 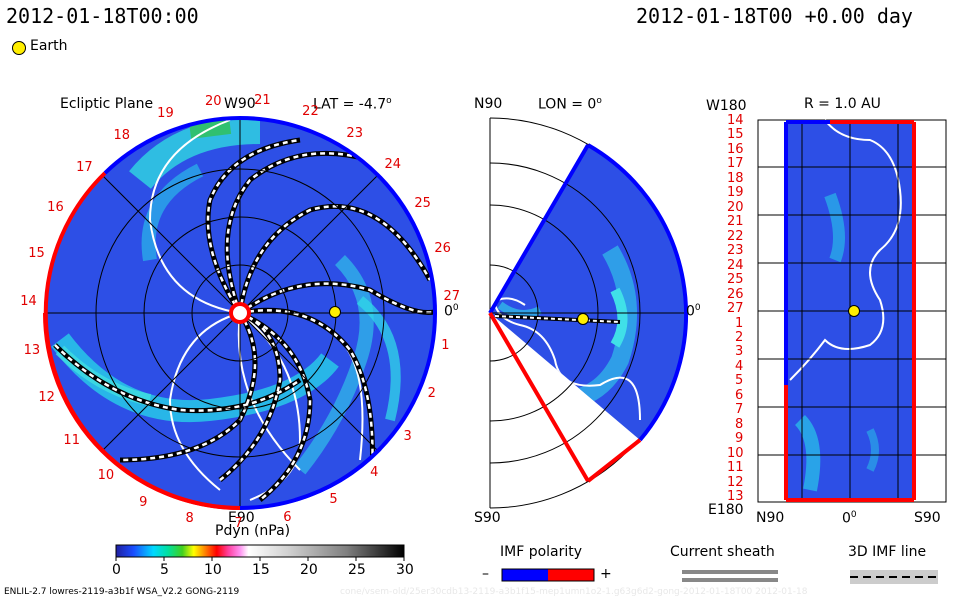 What do you see at coordinates (213, 570) in the screenshot?
I see `colorbar-tick-label: 10` at bounding box center [213, 570].